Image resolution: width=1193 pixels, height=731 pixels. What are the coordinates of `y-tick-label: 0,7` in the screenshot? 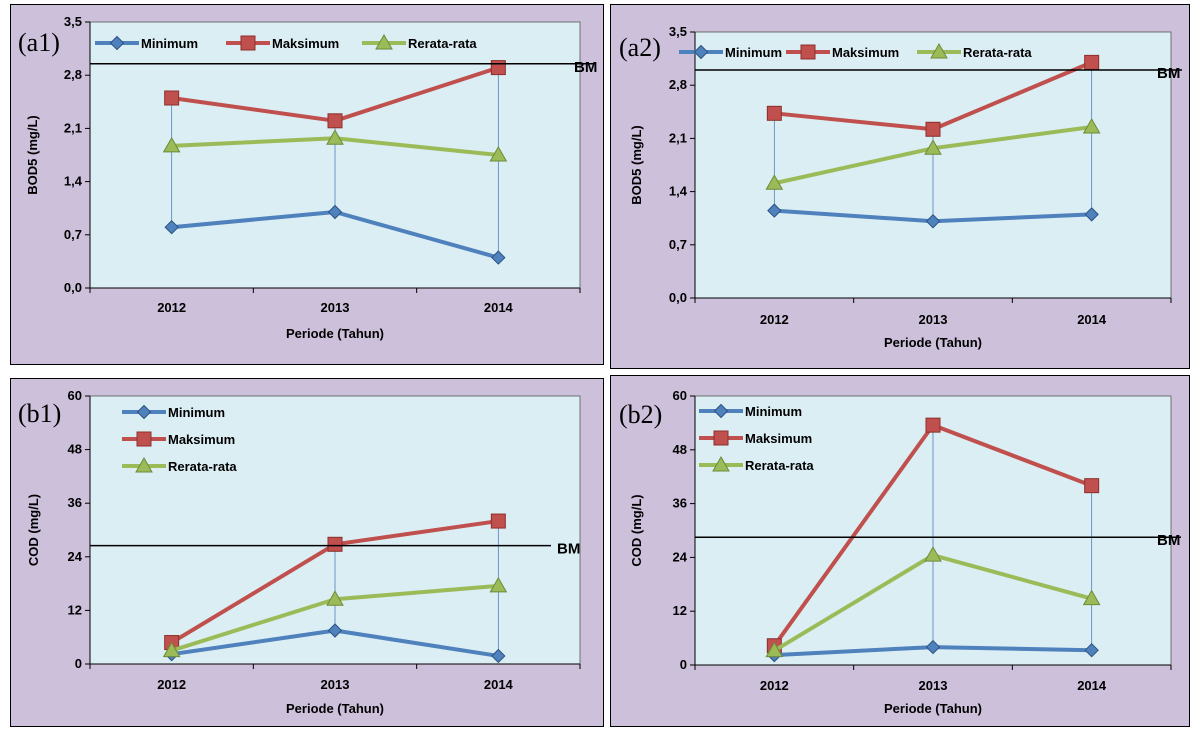 It's located at (678, 244).